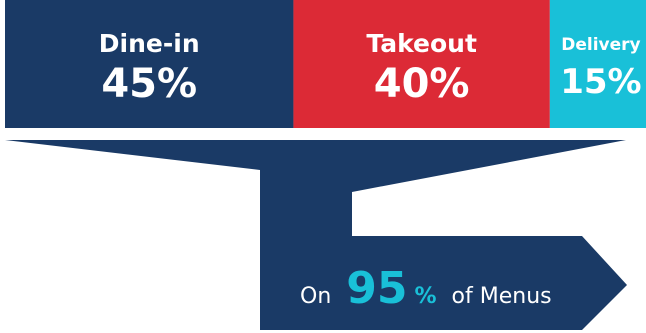  I want to click on callout-text: On 95 % of Menus, so click(426, 288).